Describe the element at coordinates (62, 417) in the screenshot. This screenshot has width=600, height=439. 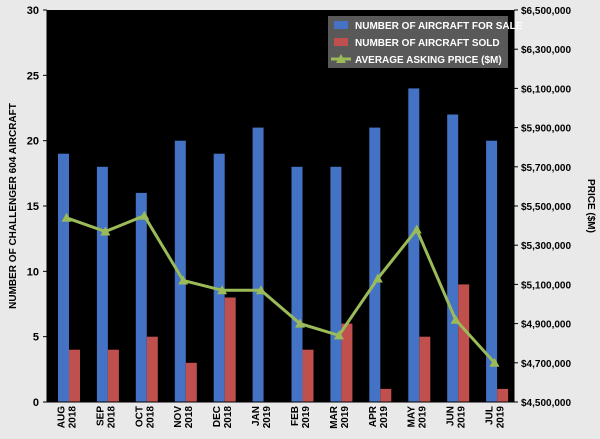
I see `x-tick-month: AUG` at that location.